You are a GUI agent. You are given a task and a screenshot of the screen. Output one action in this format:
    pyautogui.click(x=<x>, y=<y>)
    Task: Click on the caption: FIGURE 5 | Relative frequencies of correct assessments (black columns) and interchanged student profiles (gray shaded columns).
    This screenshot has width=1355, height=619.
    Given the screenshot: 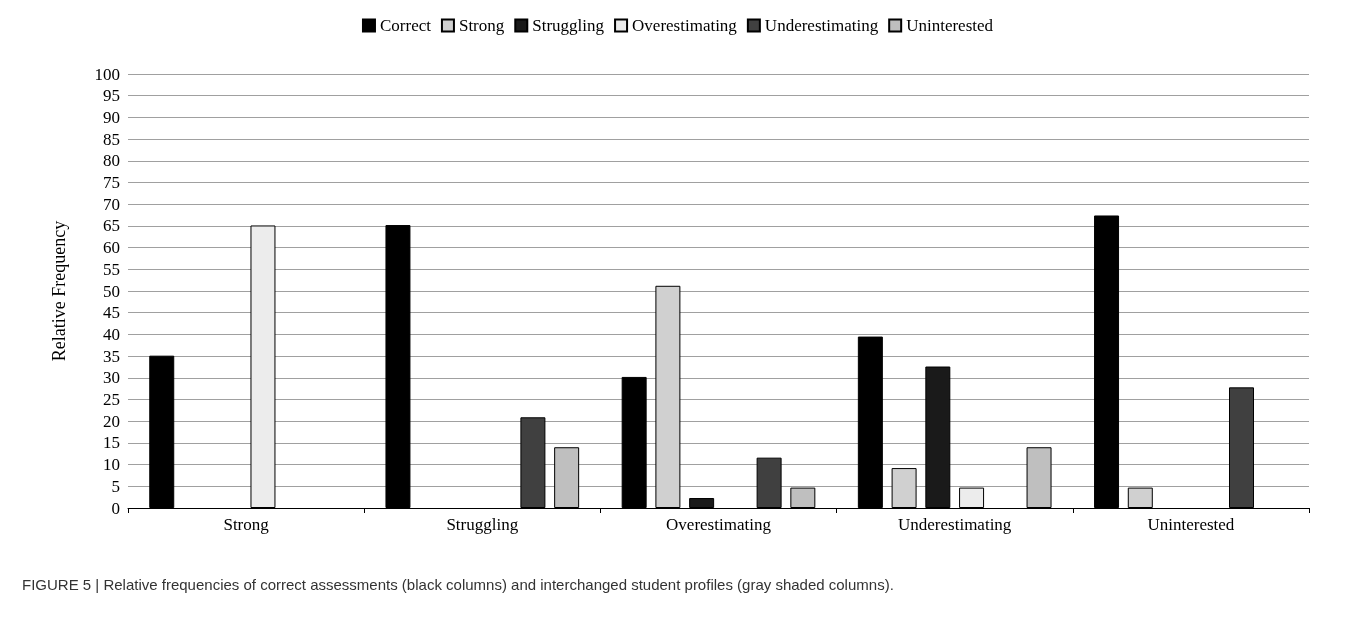 What is the action you would take?
    pyautogui.click(x=458, y=584)
    